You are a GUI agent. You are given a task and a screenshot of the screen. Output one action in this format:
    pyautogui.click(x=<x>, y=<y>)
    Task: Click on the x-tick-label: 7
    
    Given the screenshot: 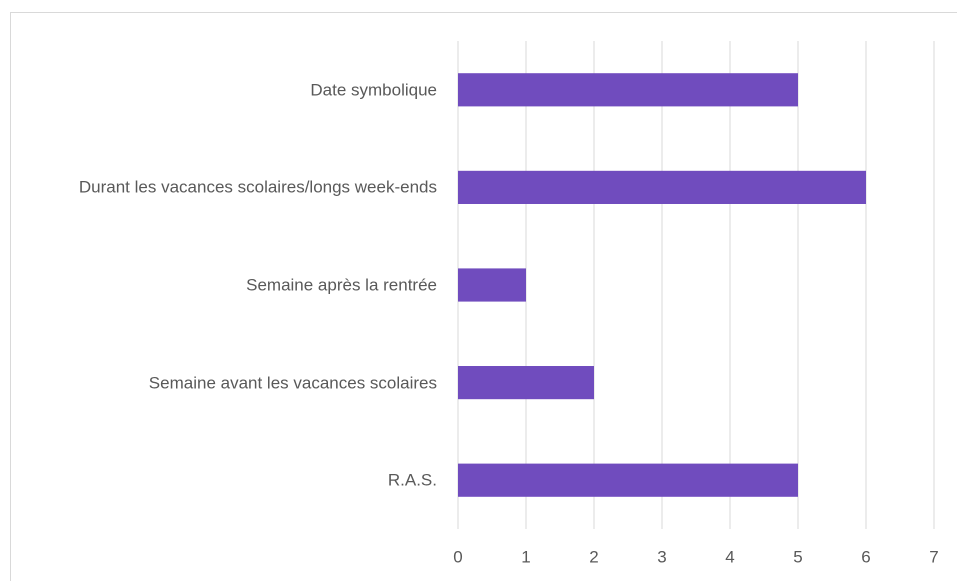 What is the action you would take?
    pyautogui.click(x=933, y=556)
    